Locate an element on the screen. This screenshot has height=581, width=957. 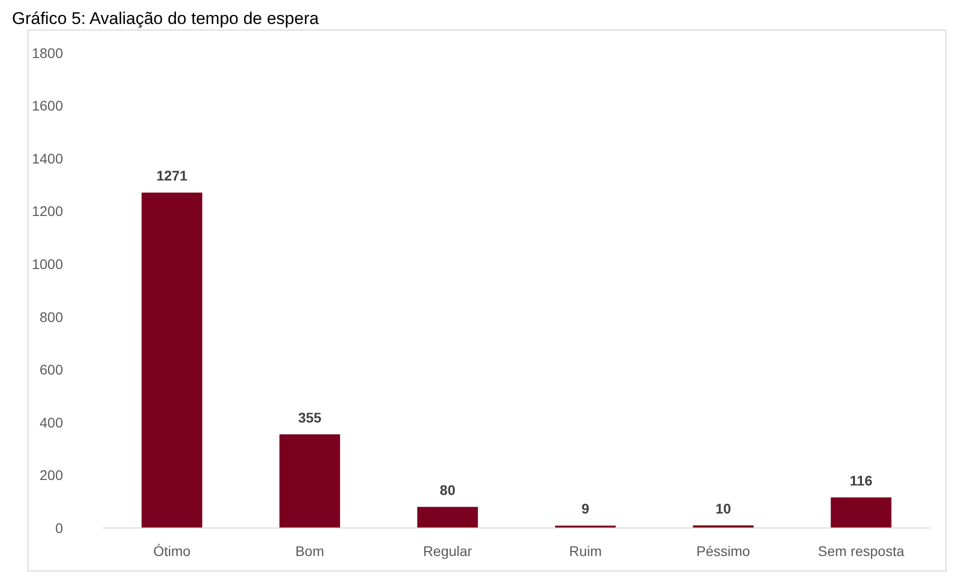
data-label: 116 is located at coordinates (861, 480).